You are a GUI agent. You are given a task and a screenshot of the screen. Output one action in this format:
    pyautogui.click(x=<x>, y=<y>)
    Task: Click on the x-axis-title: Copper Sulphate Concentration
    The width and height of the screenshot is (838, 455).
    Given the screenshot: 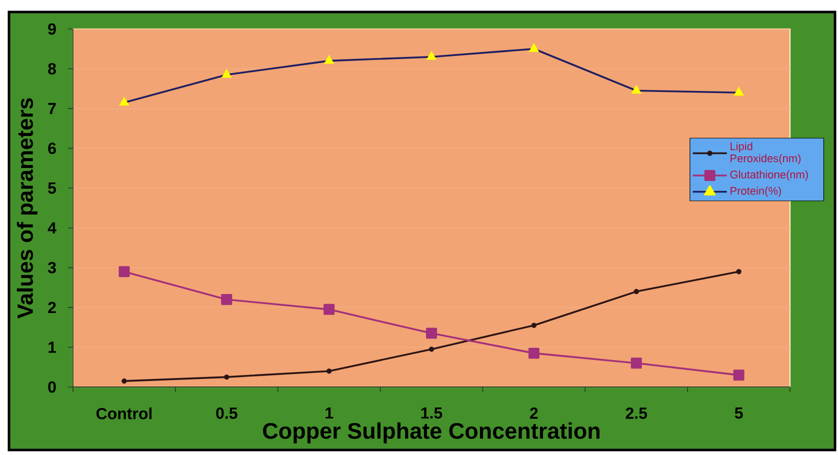 What is the action you would take?
    pyautogui.click(x=431, y=433)
    